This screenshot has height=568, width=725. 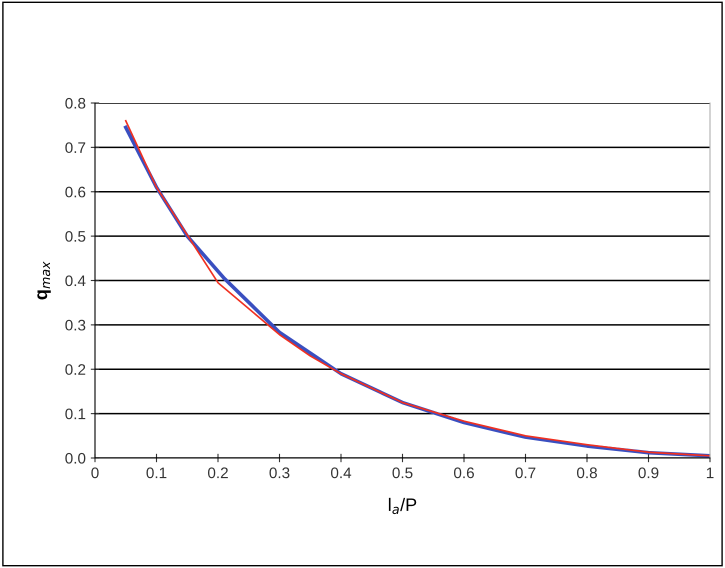 I want to click on x-tick-label: 0.8, so click(x=586, y=472).